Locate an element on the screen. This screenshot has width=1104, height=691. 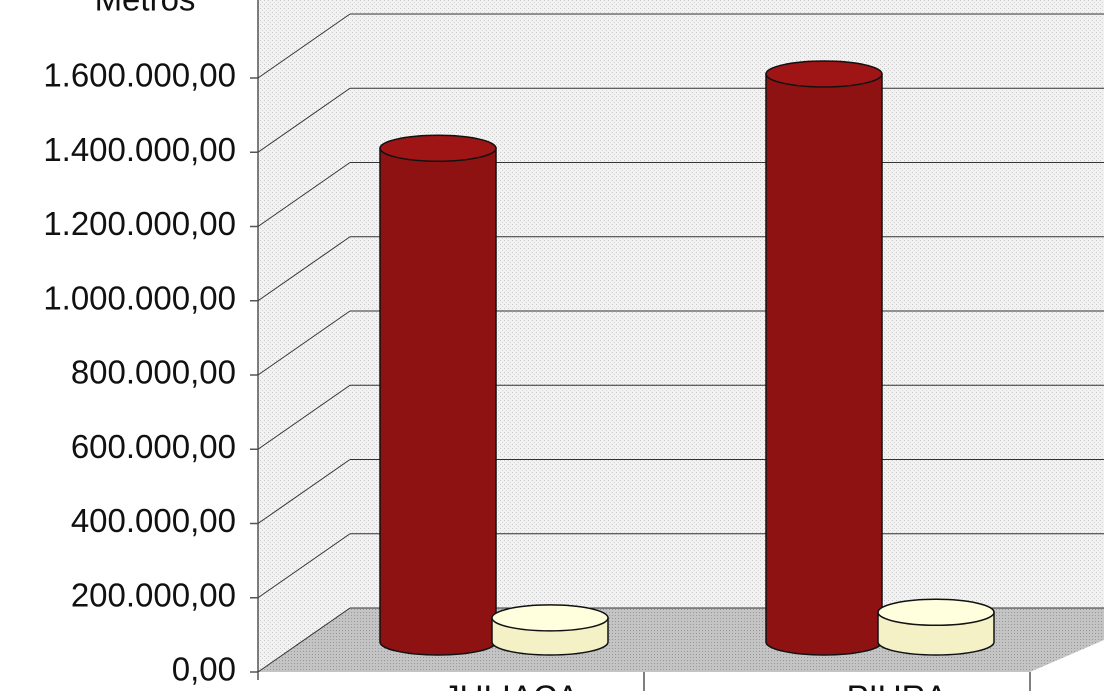
y-tick-label: 600.000,00 is located at coordinates (153, 446).